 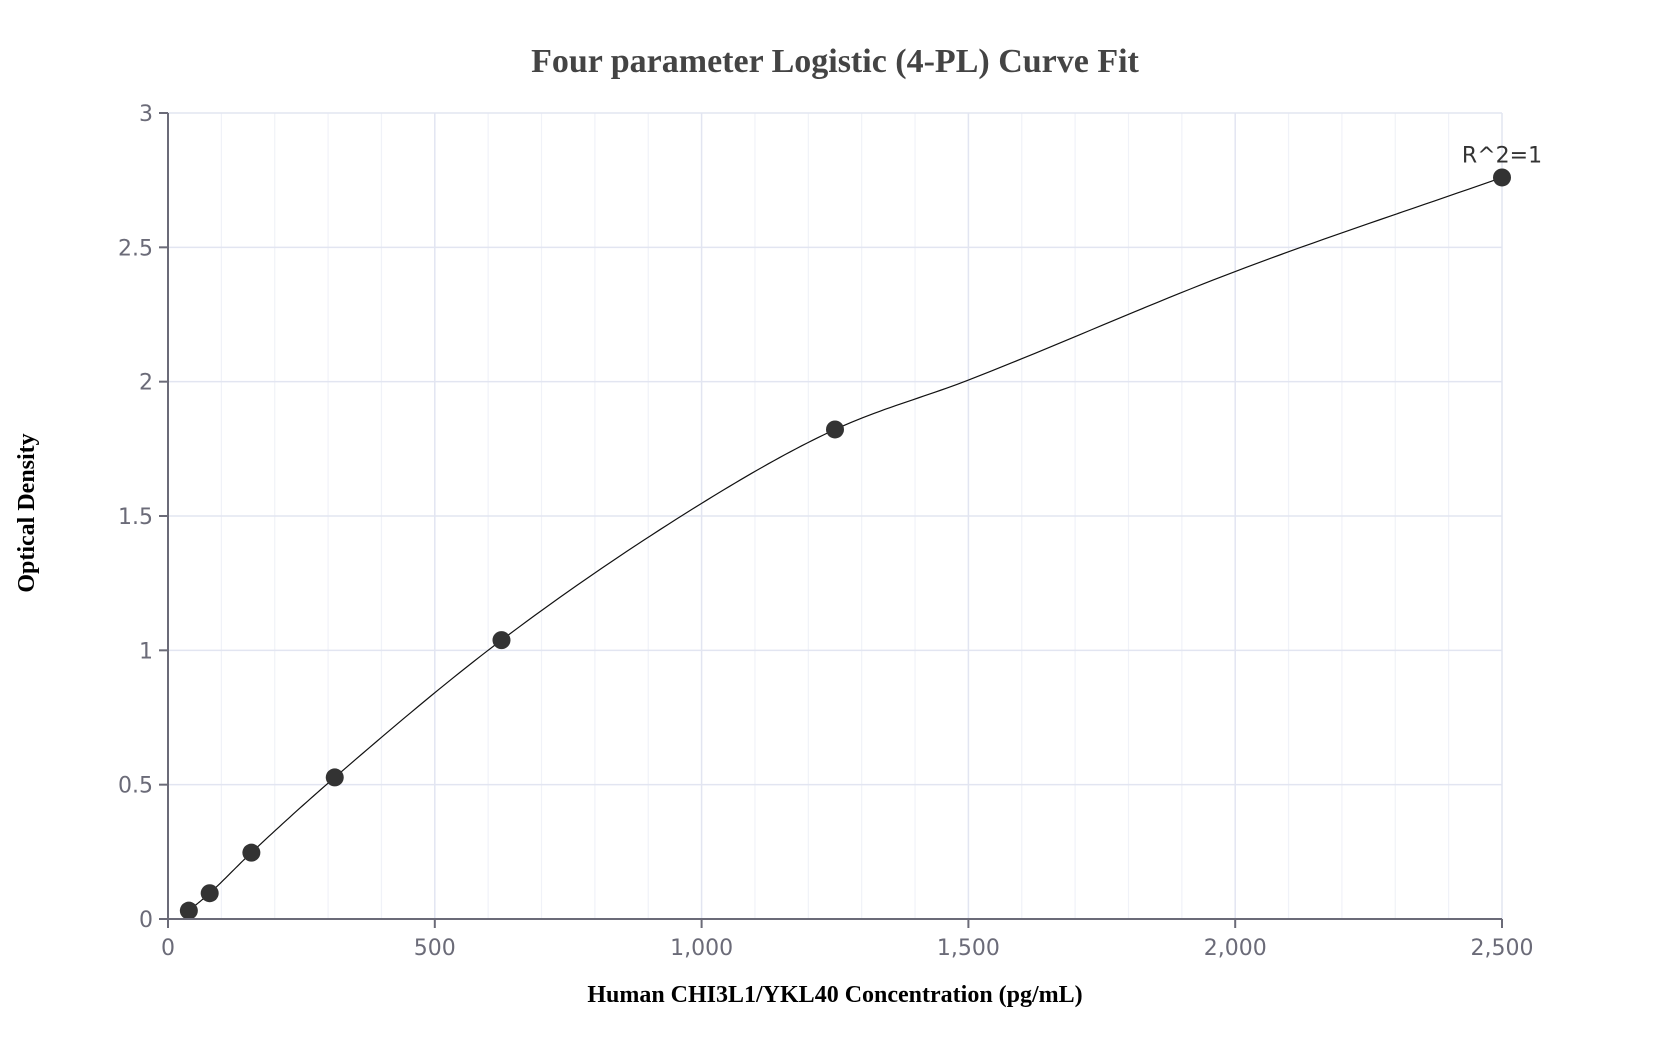 What do you see at coordinates (968, 948) in the screenshot?
I see `x-tick-label: 1,500` at bounding box center [968, 948].